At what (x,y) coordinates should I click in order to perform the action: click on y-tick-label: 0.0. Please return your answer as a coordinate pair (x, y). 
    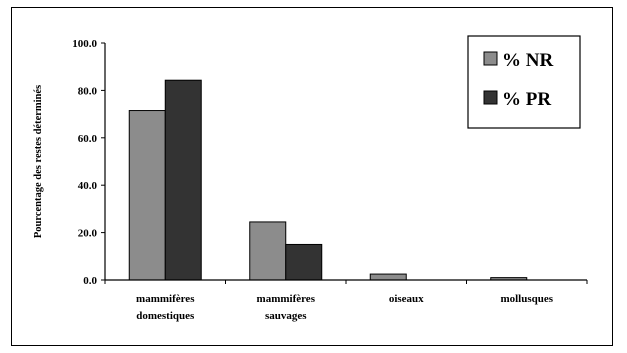
    Looking at the image, I should click on (90, 281).